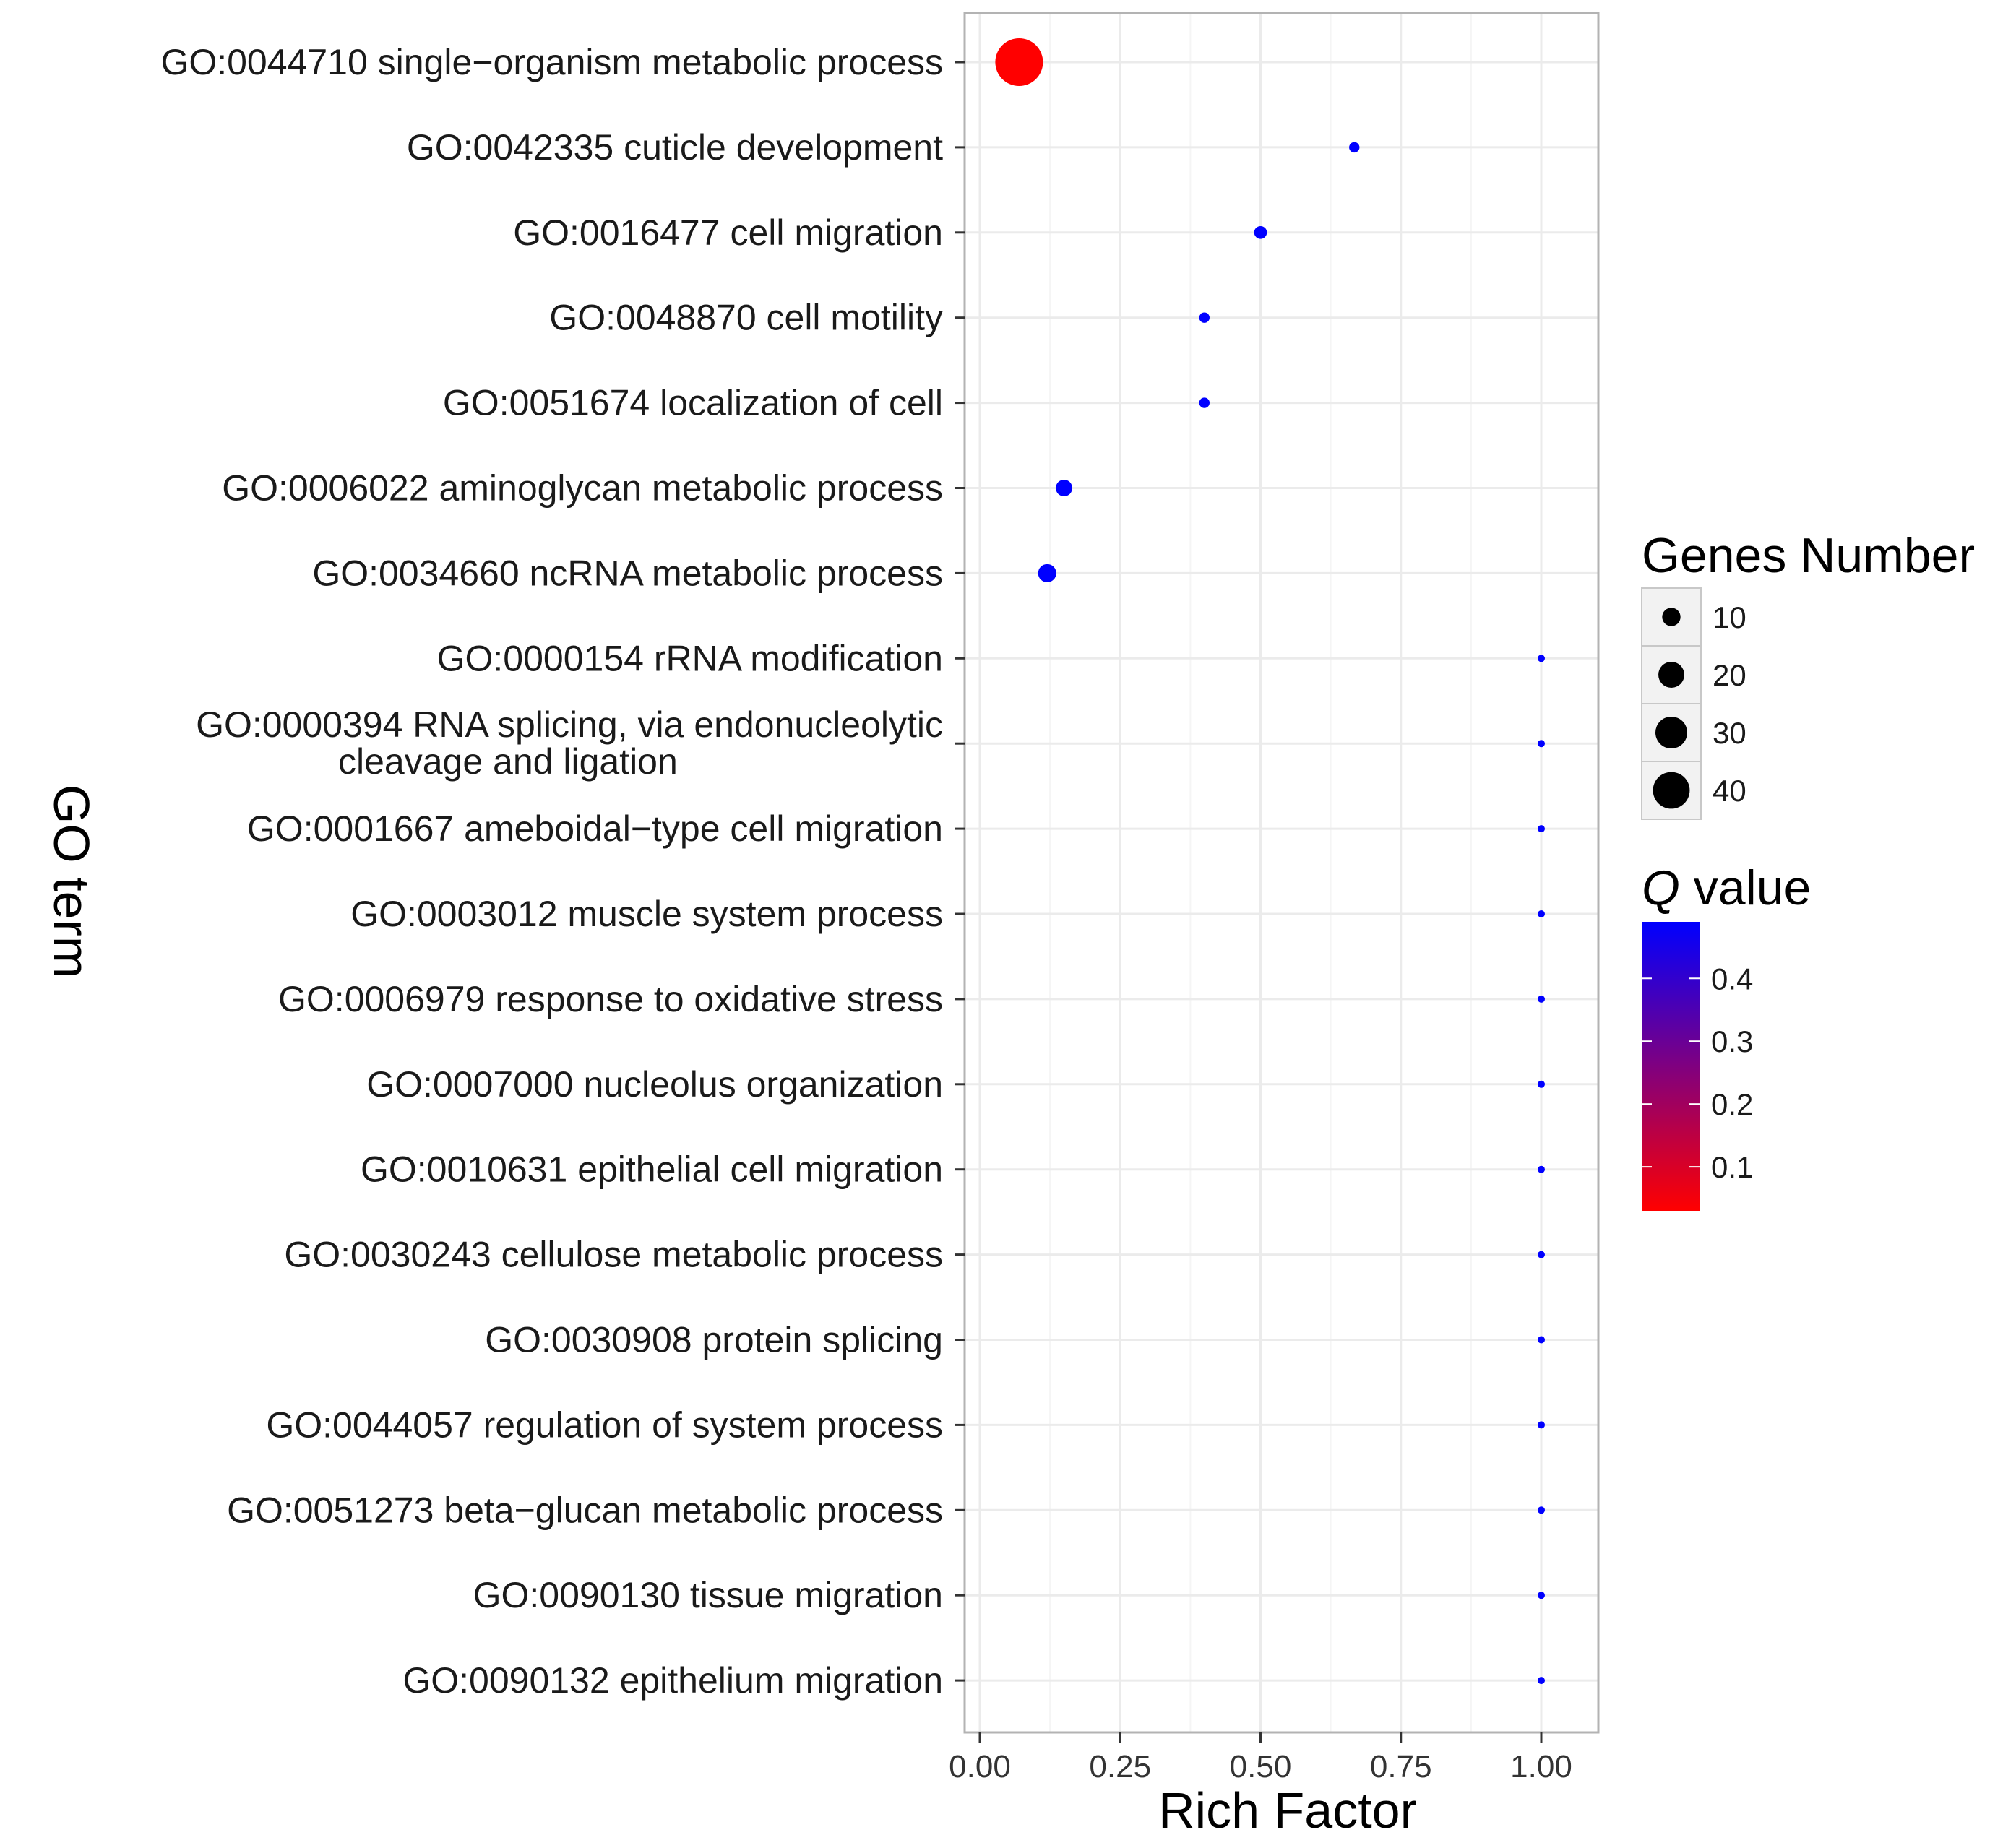  I want to click on y-tick-label: GO:0090130 tissue migration, so click(708, 1595).